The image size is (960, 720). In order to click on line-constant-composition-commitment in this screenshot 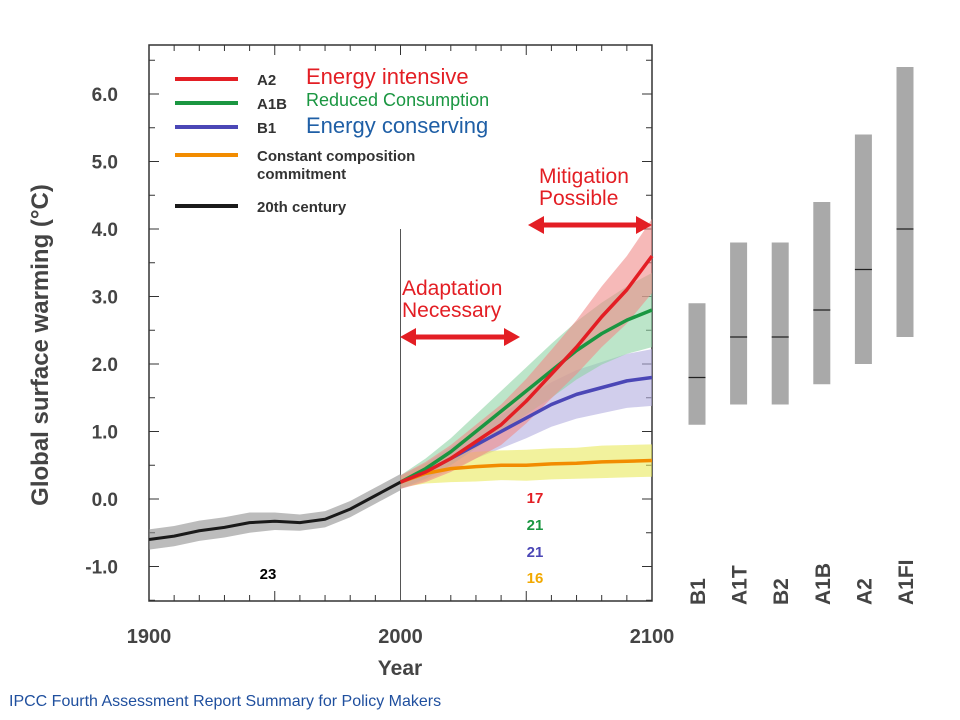, I will do `click(526, 471)`.